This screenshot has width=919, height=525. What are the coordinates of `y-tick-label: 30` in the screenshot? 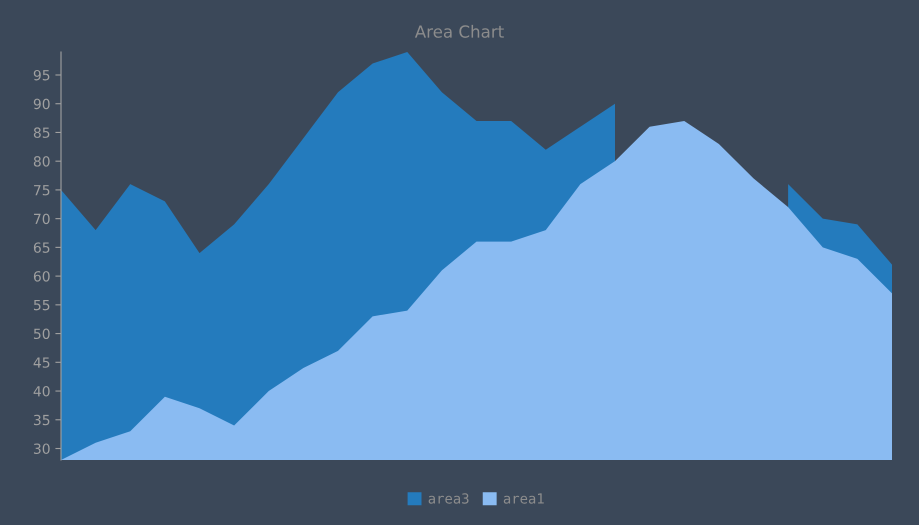 It's located at (42, 448).